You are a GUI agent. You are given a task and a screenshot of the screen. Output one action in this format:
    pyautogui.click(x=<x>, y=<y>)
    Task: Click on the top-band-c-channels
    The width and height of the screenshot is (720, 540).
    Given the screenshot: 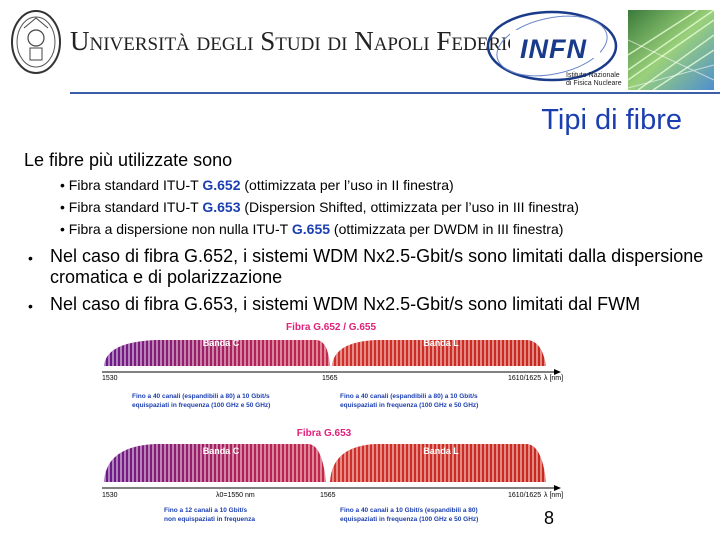 What is the action you would take?
    pyautogui.click(x=217, y=353)
    